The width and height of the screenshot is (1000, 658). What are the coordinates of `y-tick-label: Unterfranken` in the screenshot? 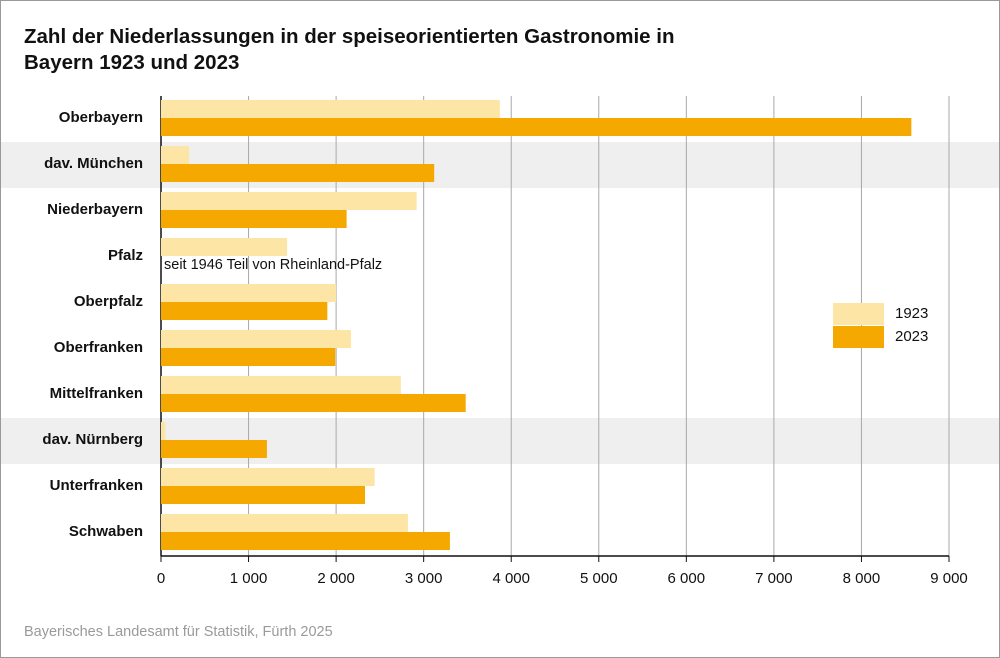 It's located at (96, 485).